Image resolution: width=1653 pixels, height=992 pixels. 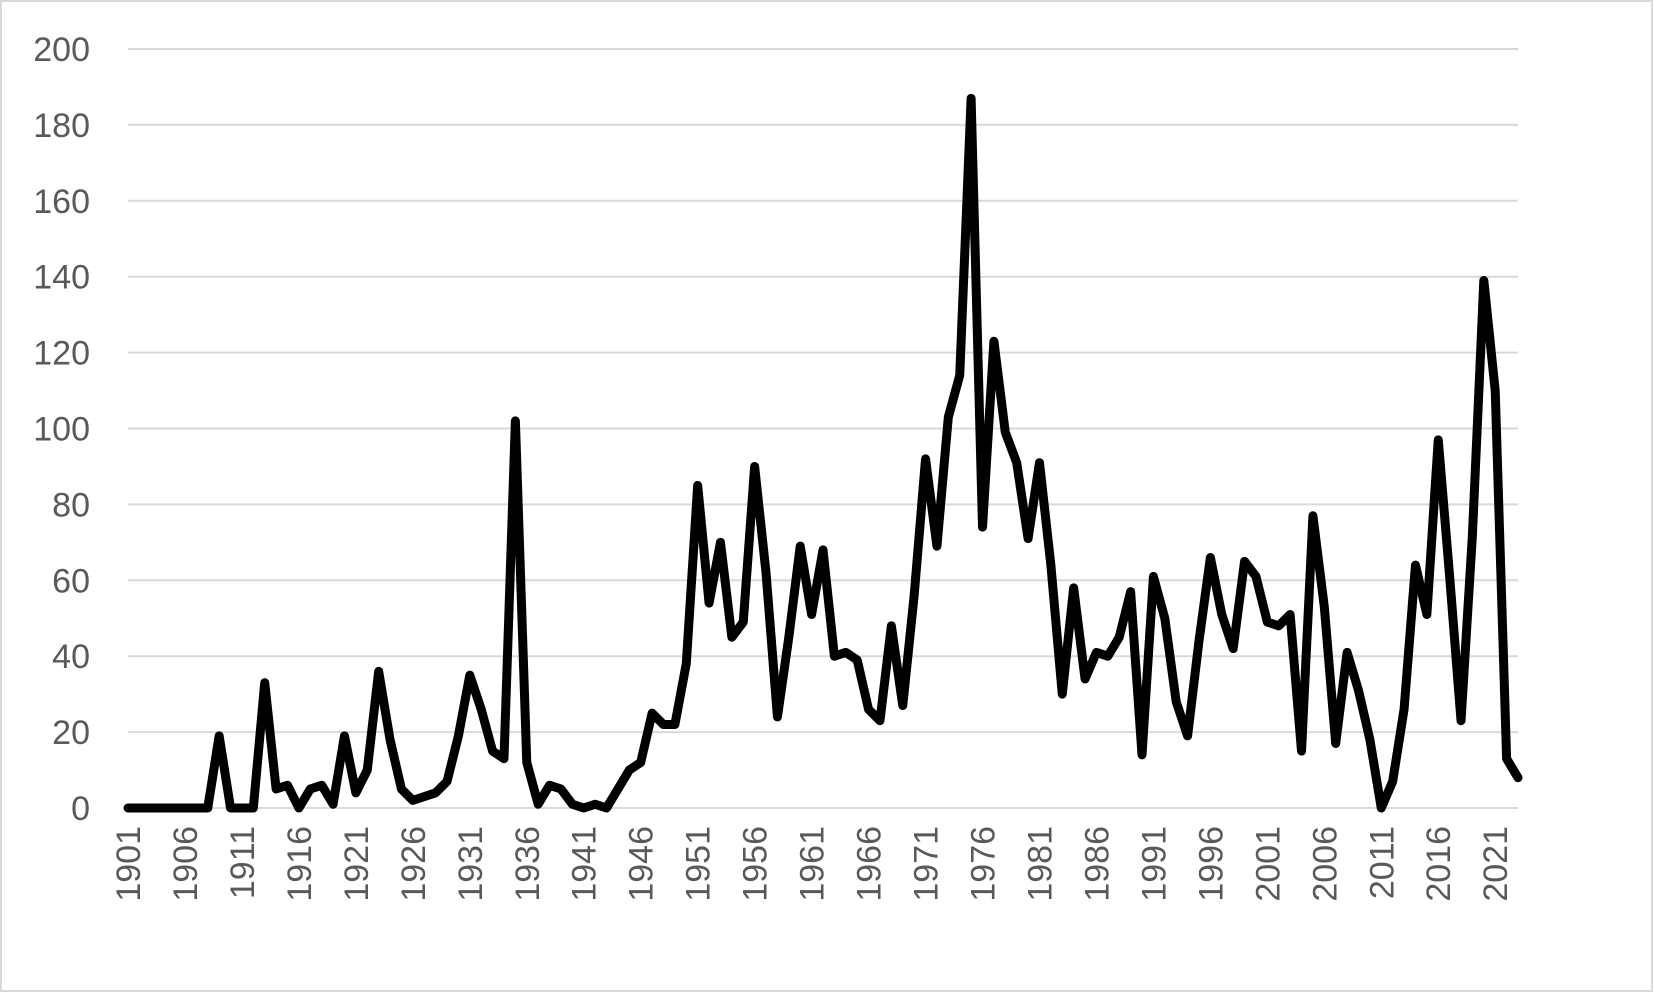 I want to click on y-tick-label: 80, so click(x=71, y=505).